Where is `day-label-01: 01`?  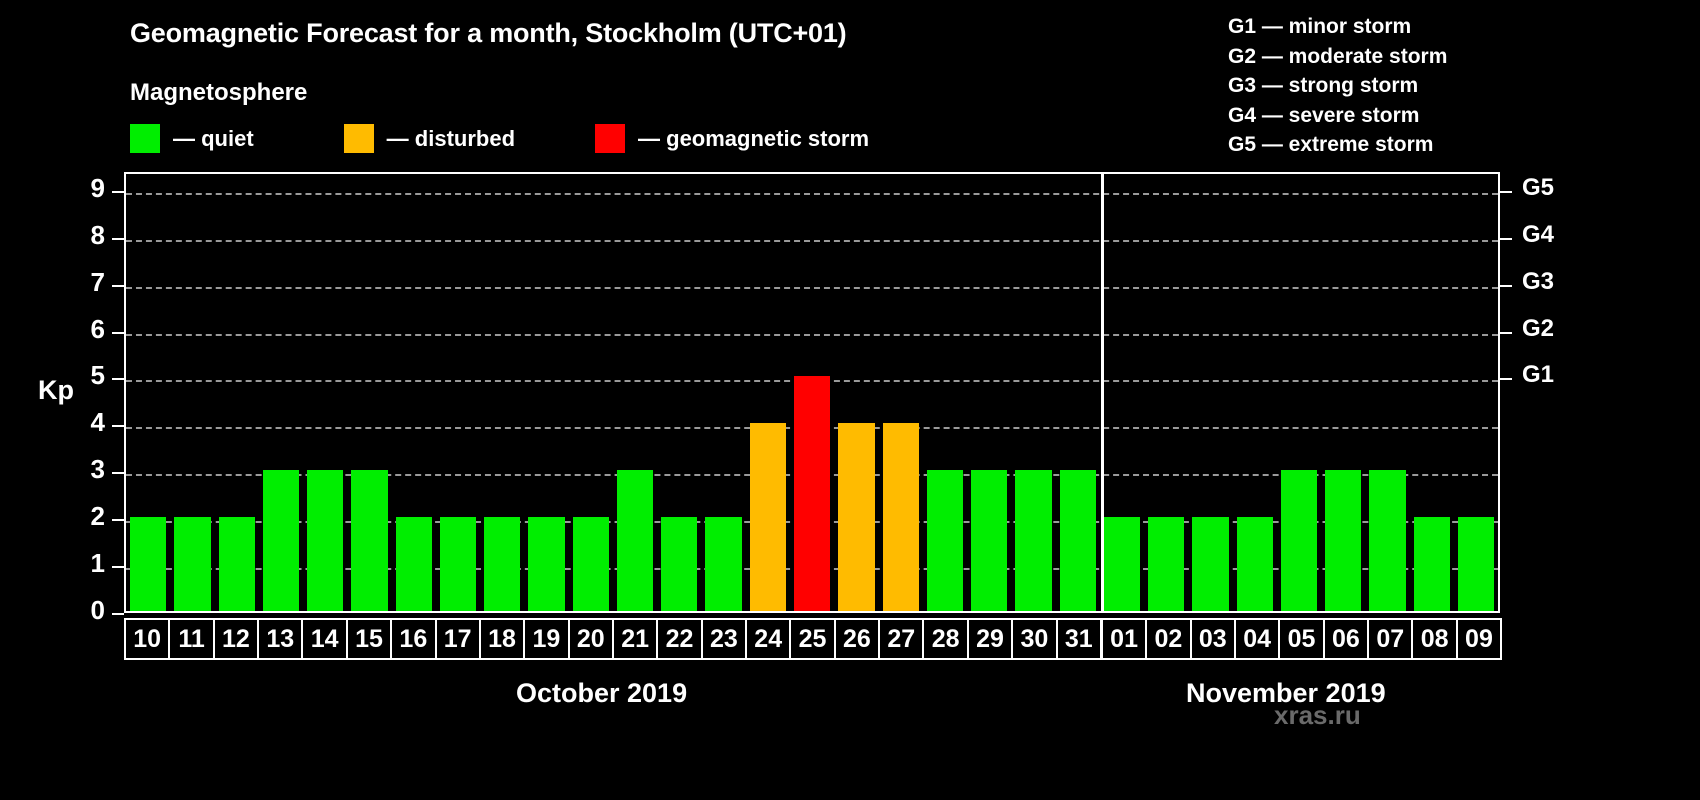
day-label-01: 01 is located at coordinates (1123, 639).